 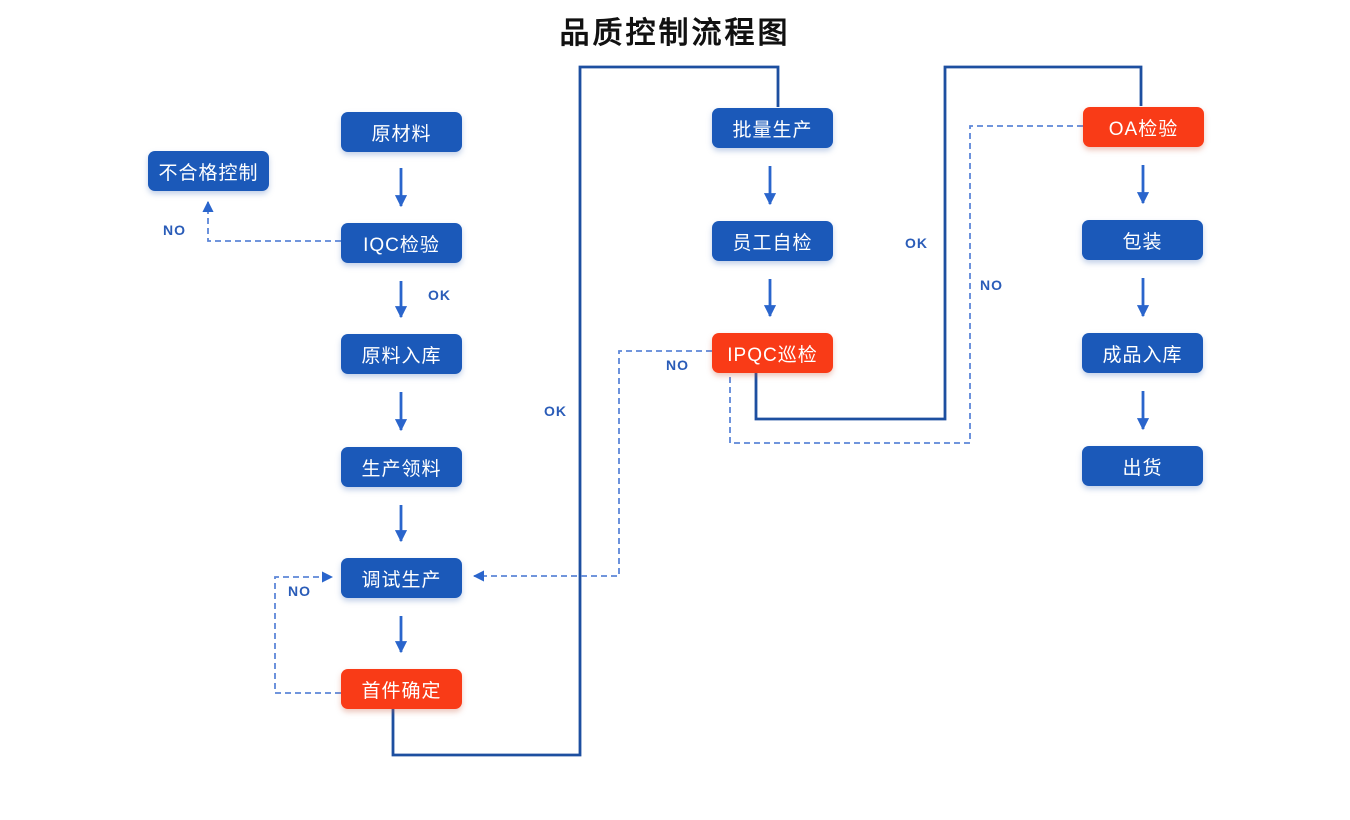 What do you see at coordinates (401, 132) in the screenshot?
I see `node-raw-material: 原材料` at bounding box center [401, 132].